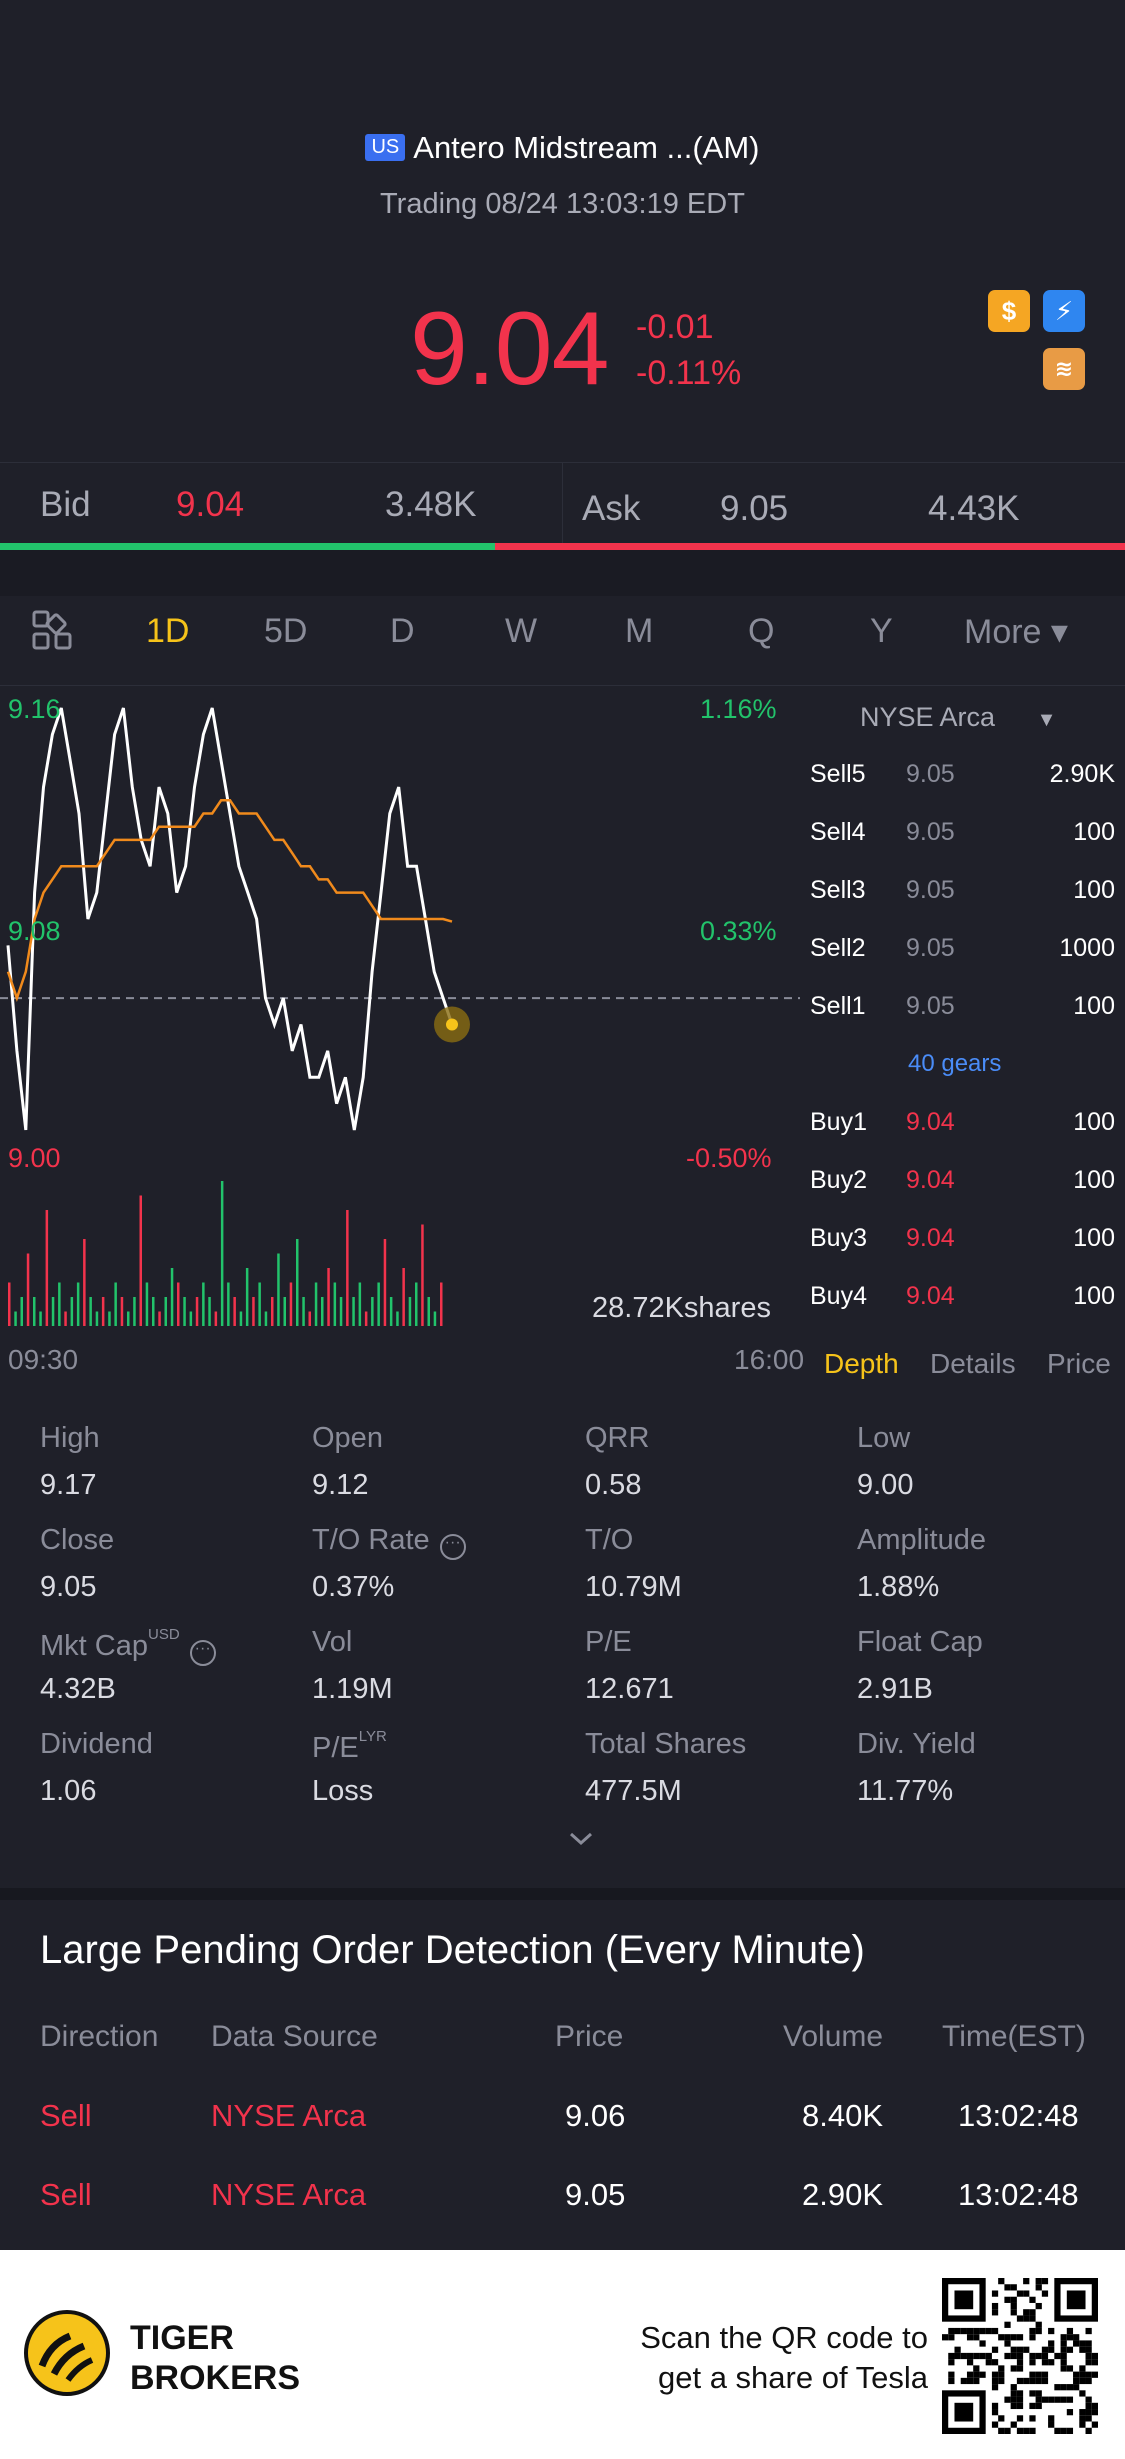 This screenshot has width=1125, height=2459. What do you see at coordinates (1009, 311) in the screenshot?
I see `dollar-icon: $` at bounding box center [1009, 311].